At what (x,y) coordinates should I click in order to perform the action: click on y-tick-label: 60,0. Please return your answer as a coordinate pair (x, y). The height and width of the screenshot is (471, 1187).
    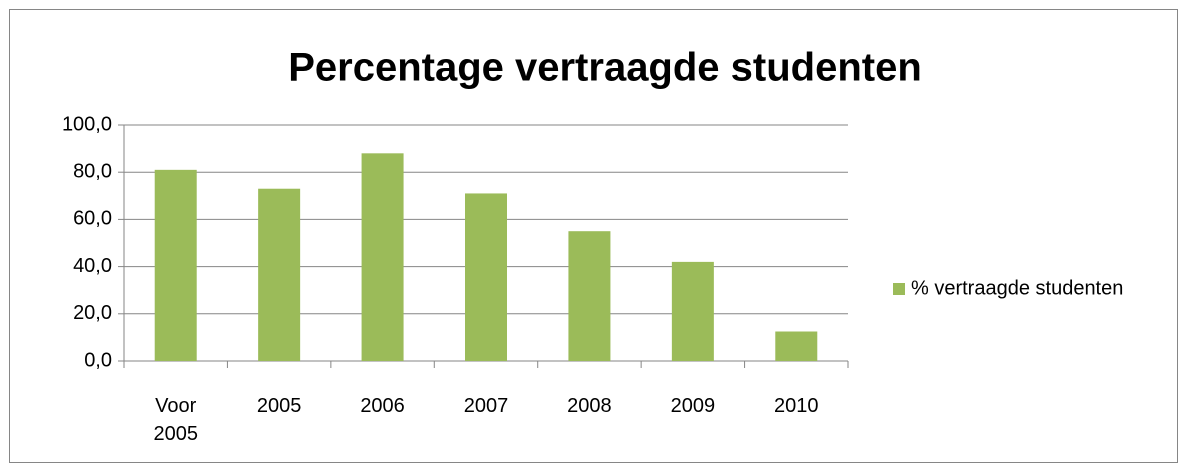
    Looking at the image, I should click on (92, 219).